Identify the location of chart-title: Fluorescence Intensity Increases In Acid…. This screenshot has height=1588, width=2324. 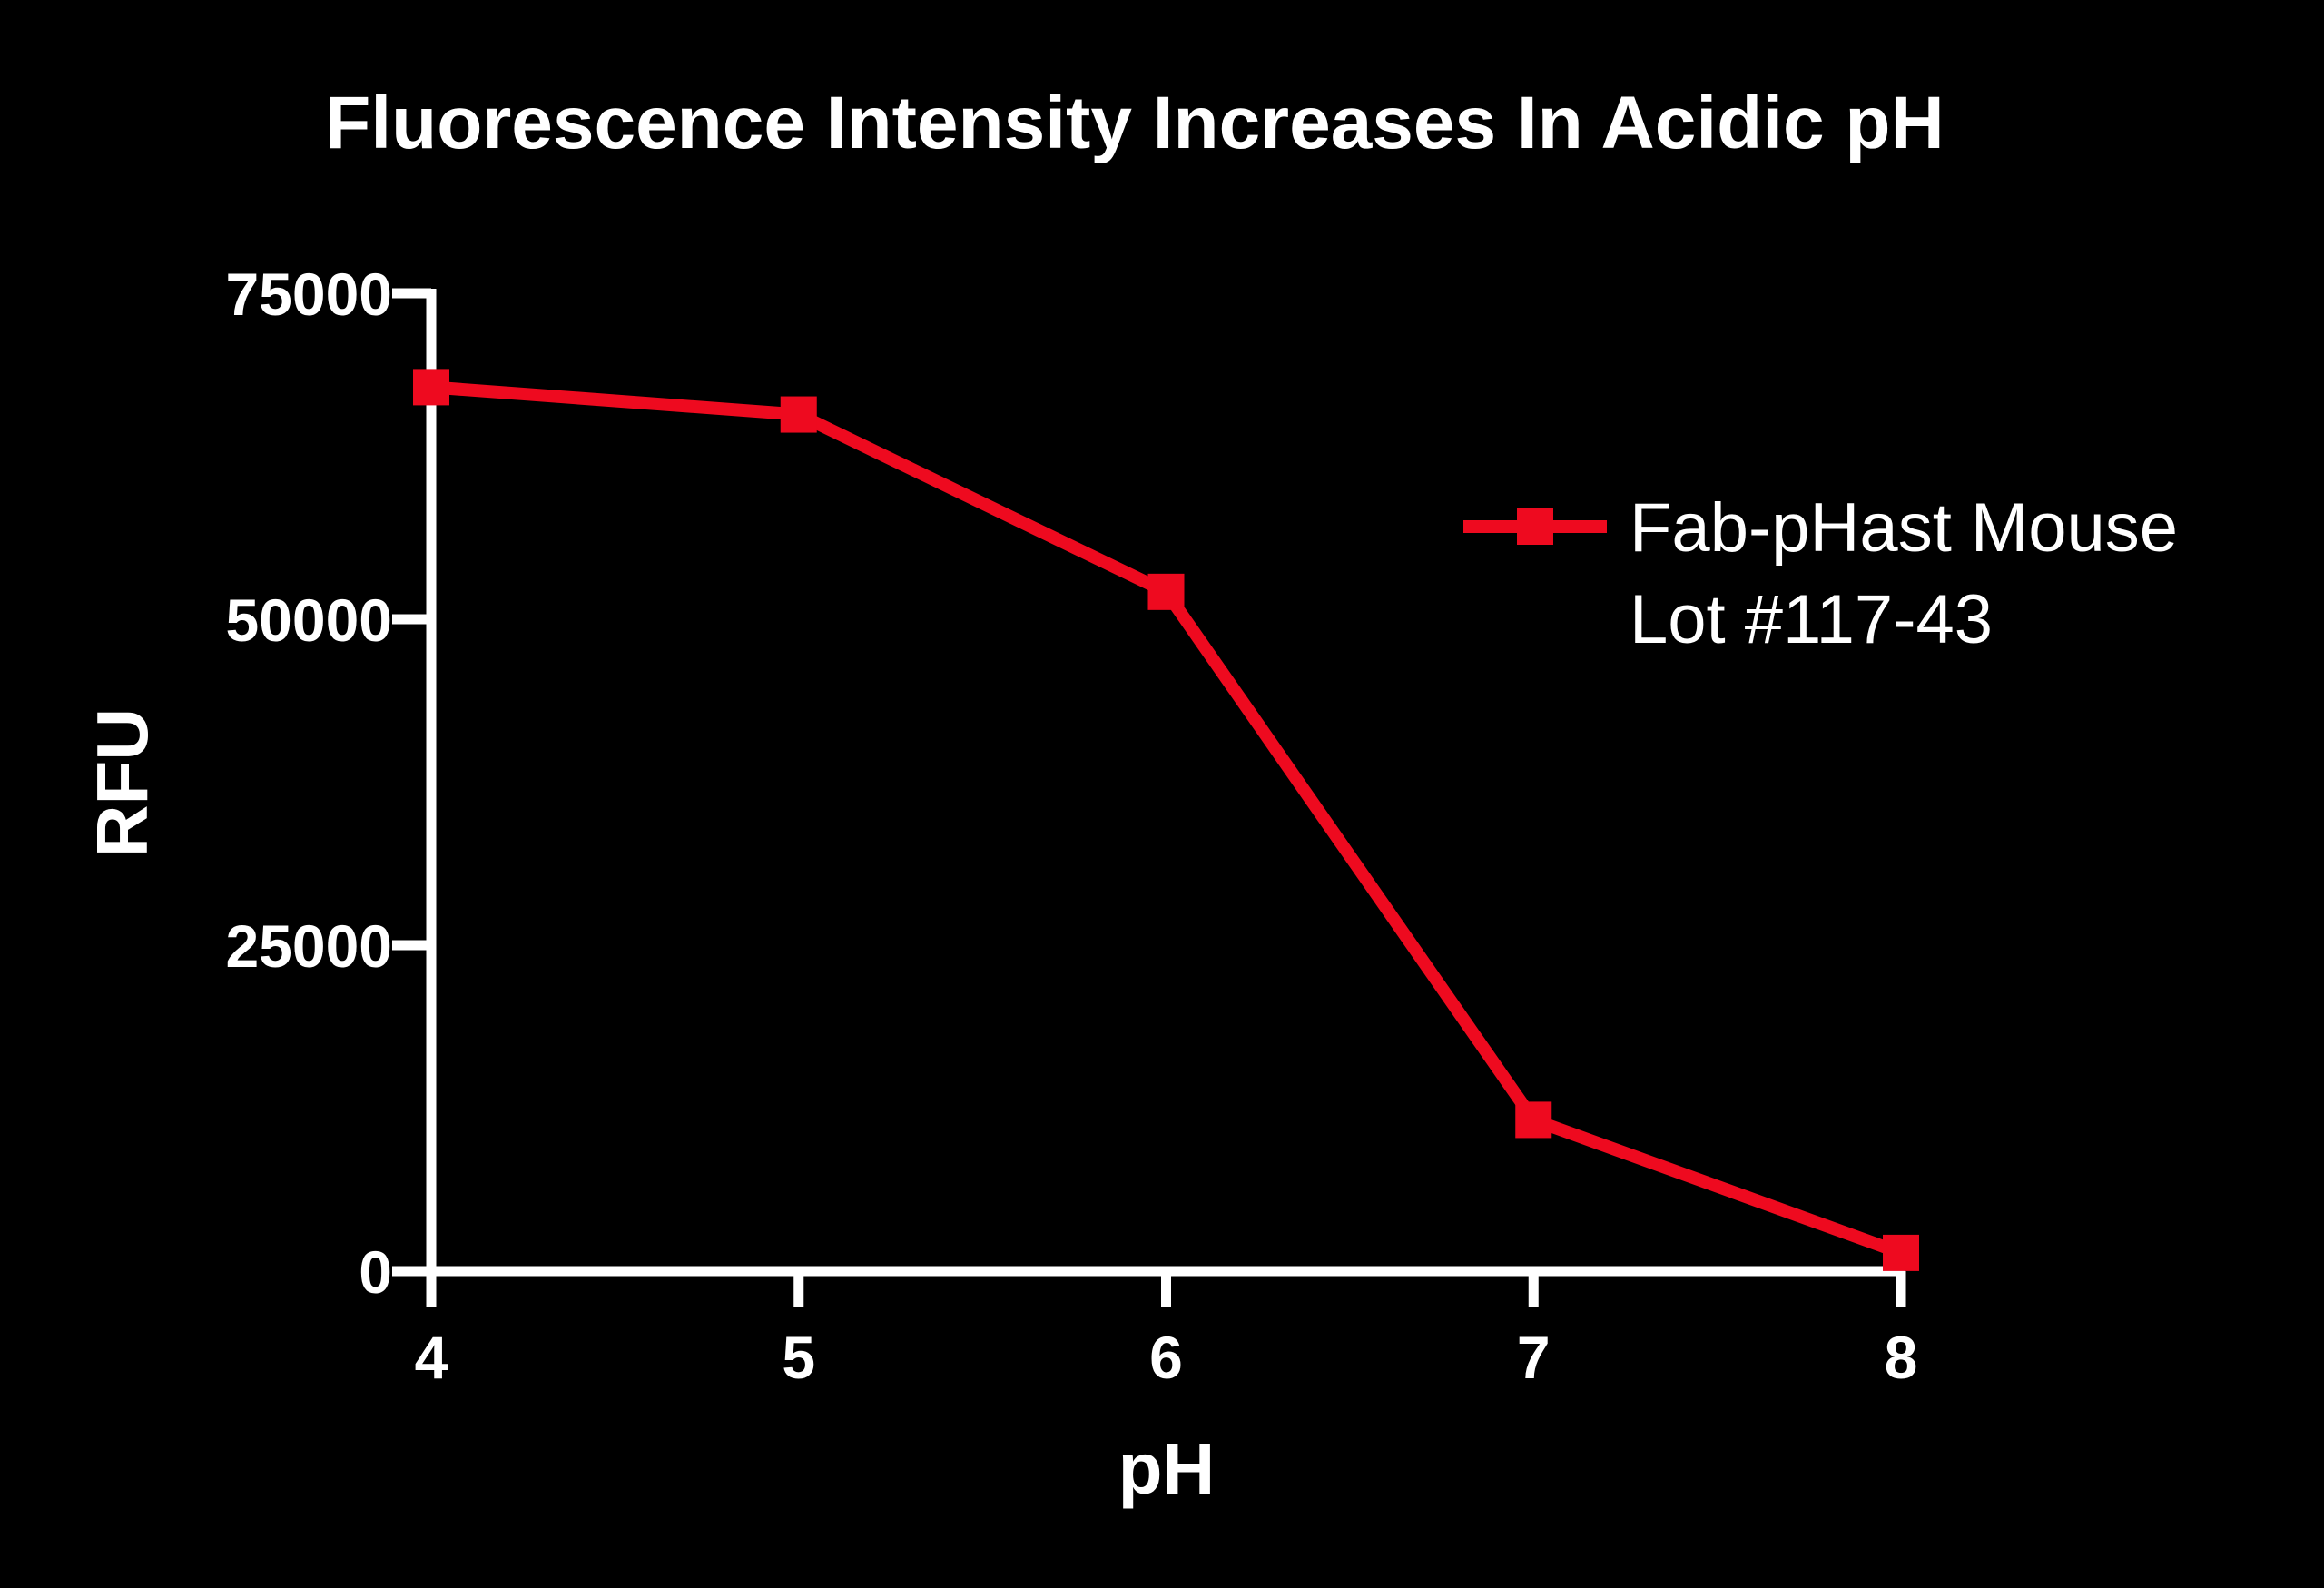
(1134, 123).